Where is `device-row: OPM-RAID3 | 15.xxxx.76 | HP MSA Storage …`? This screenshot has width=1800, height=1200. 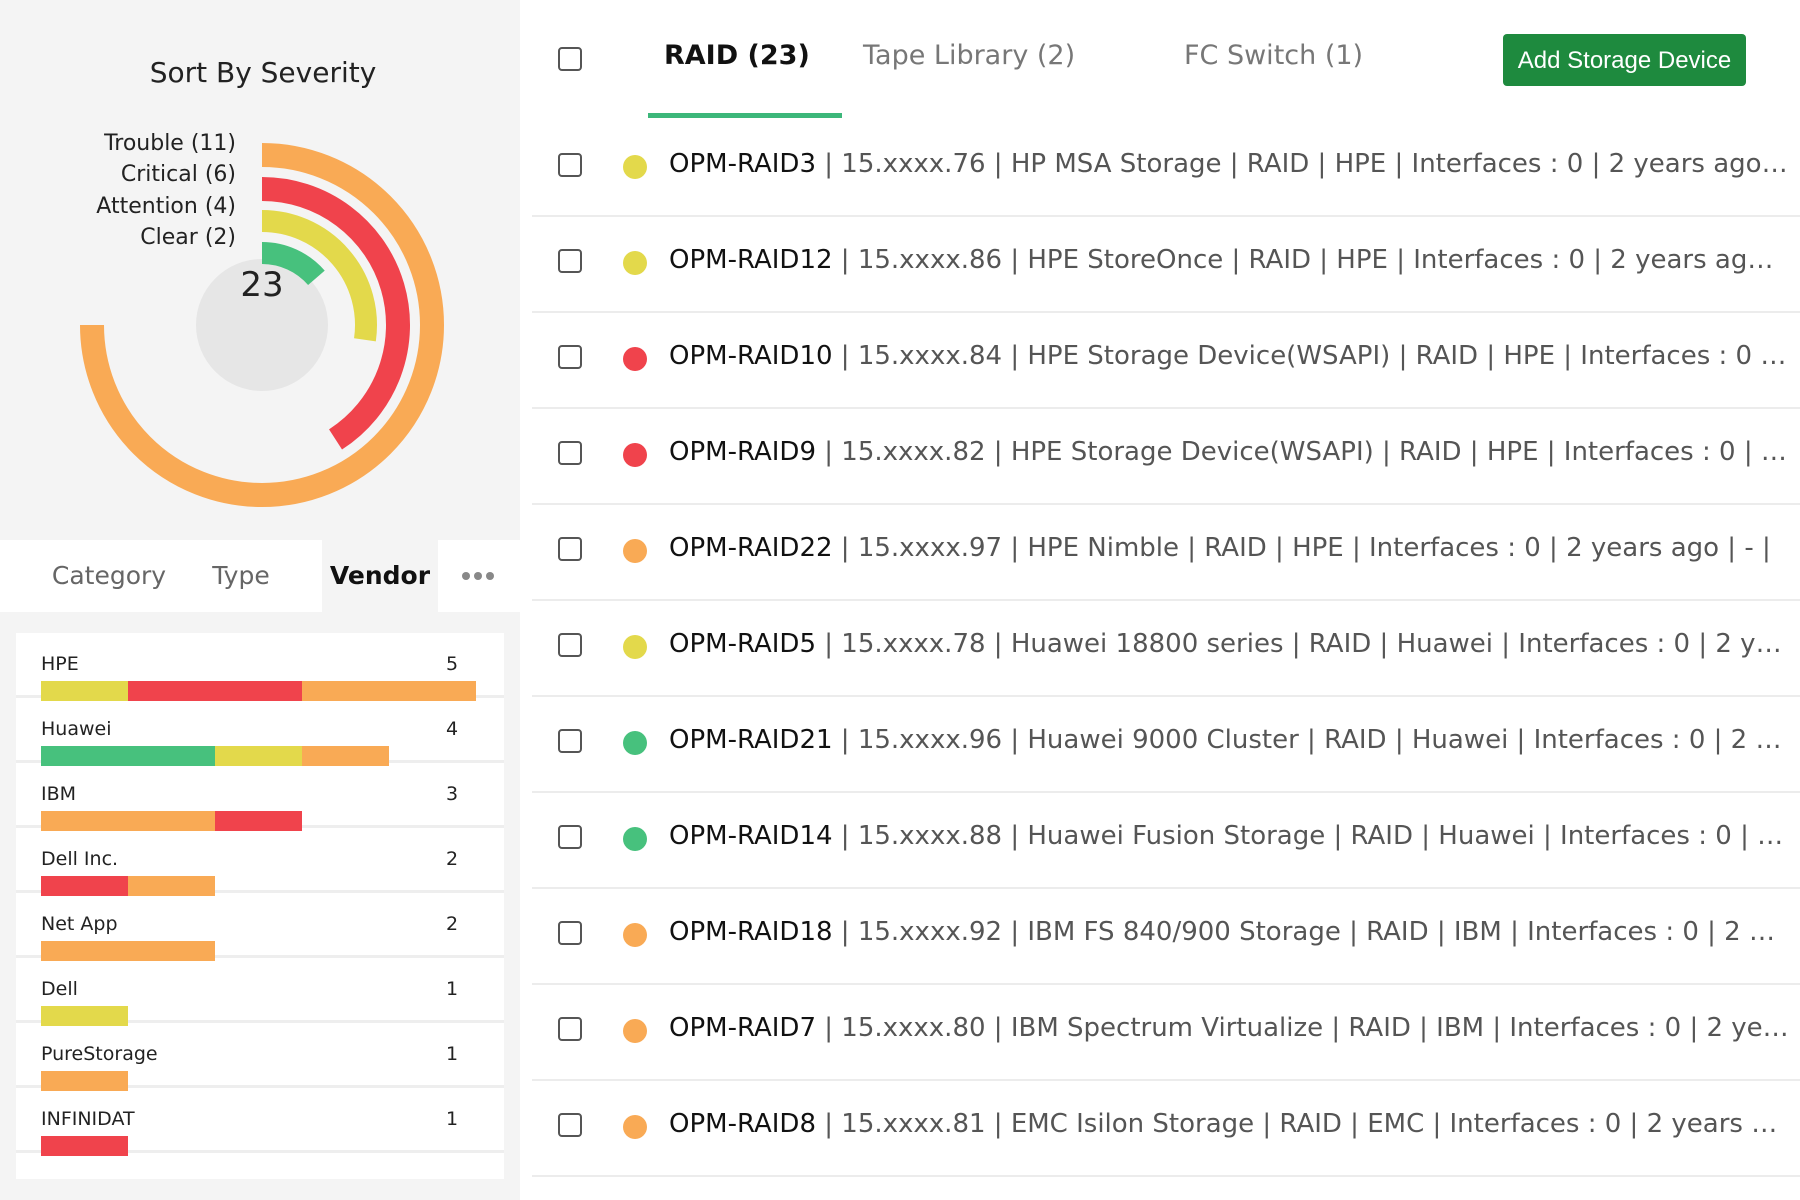 device-row: OPM-RAID3 | 15.xxxx.76 | HP MSA Storage … is located at coordinates (1166, 168).